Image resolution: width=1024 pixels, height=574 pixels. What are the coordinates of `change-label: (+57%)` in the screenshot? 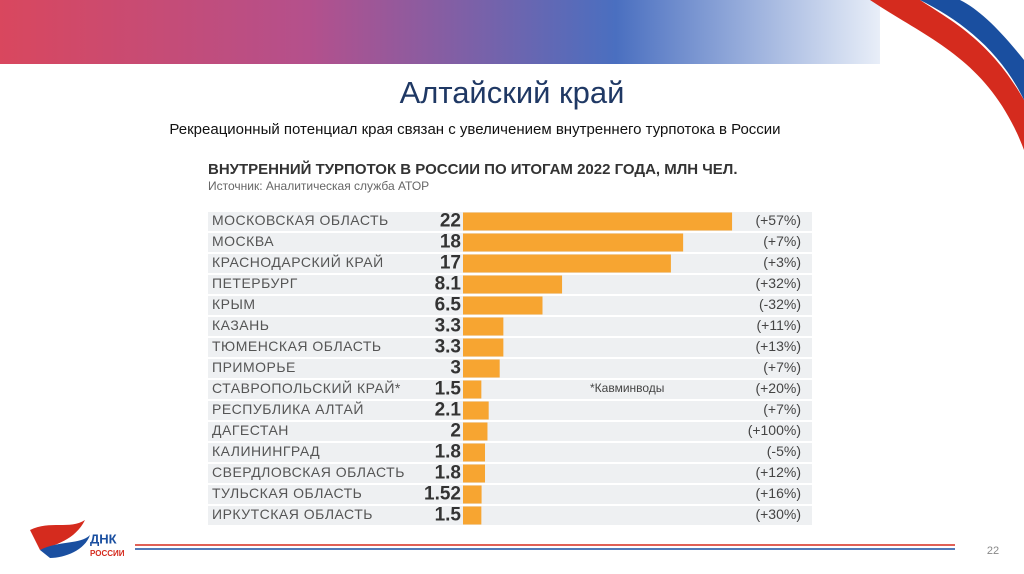 It's located at (778, 220).